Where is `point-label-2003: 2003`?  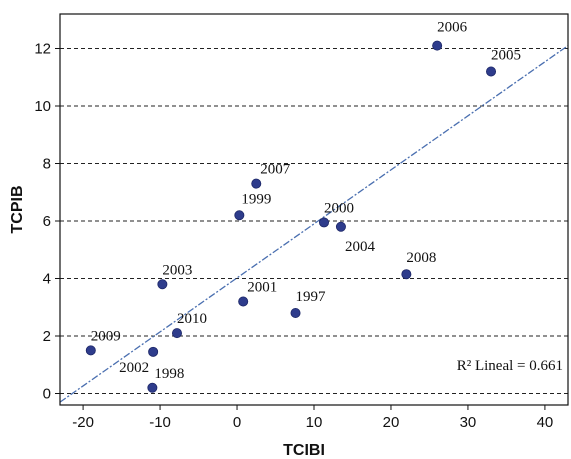
point-label-2003: 2003 is located at coordinates (177, 270).